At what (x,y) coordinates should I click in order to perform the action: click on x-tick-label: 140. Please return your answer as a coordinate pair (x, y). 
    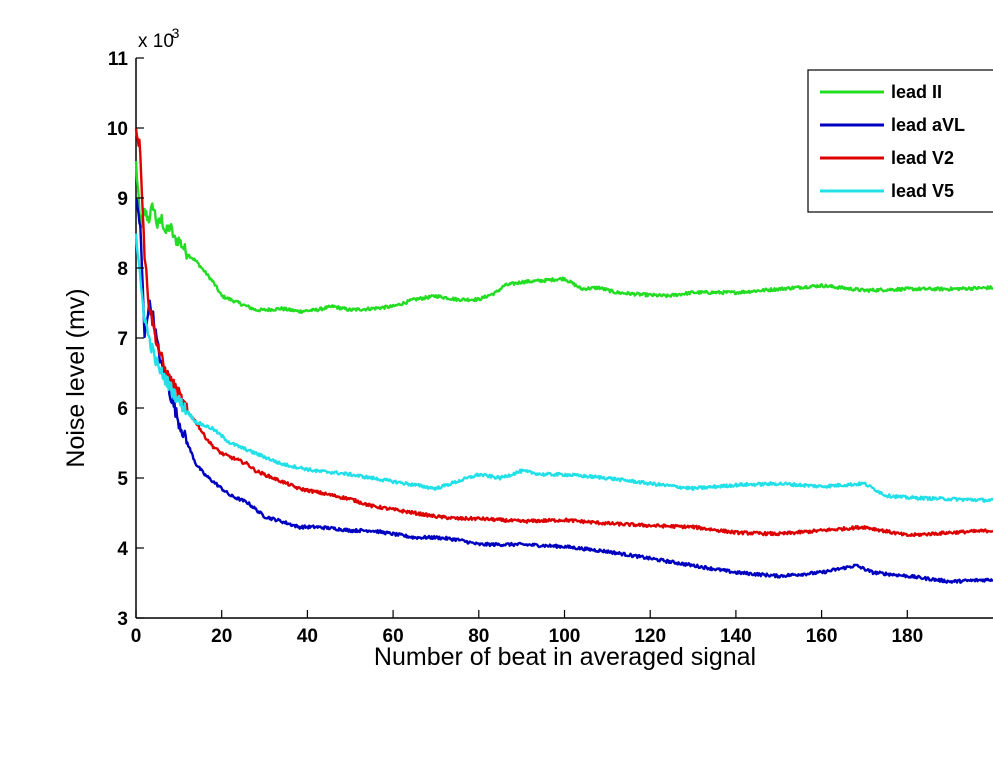
    Looking at the image, I should click on (736, 636).